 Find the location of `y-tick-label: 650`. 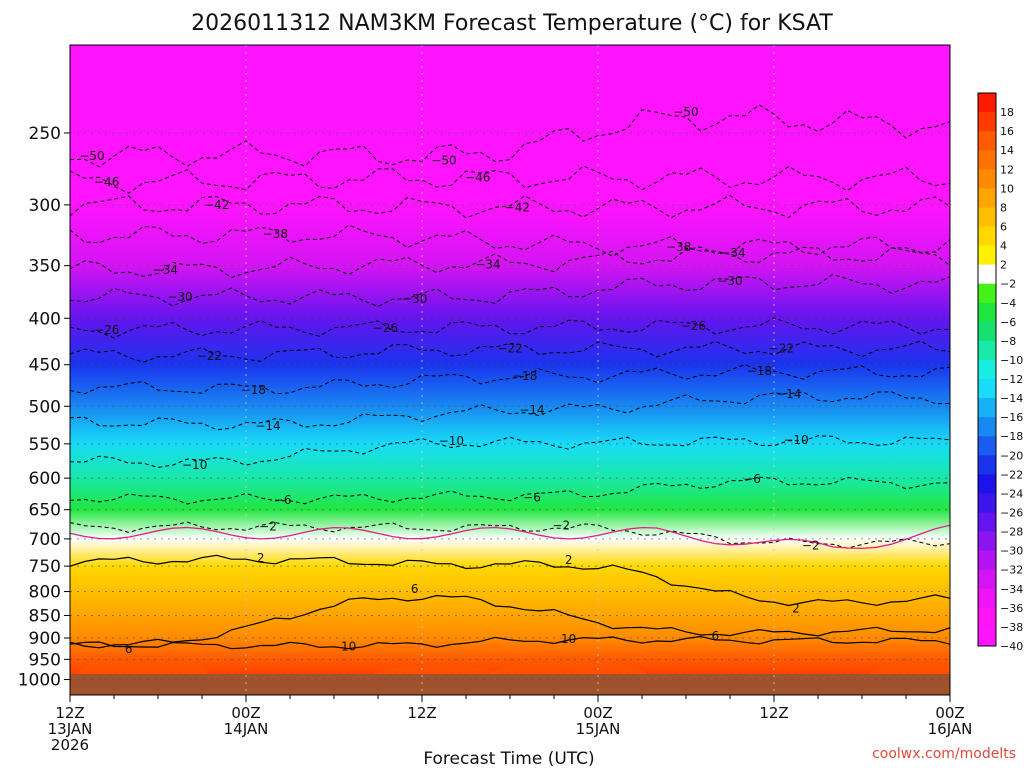

y-tick-label: 650 is located at coordinates (45, 511).